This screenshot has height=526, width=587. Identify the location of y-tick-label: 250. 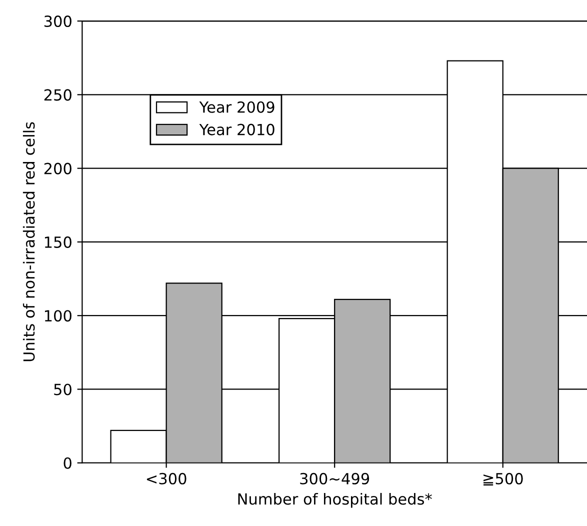
(58, 95).